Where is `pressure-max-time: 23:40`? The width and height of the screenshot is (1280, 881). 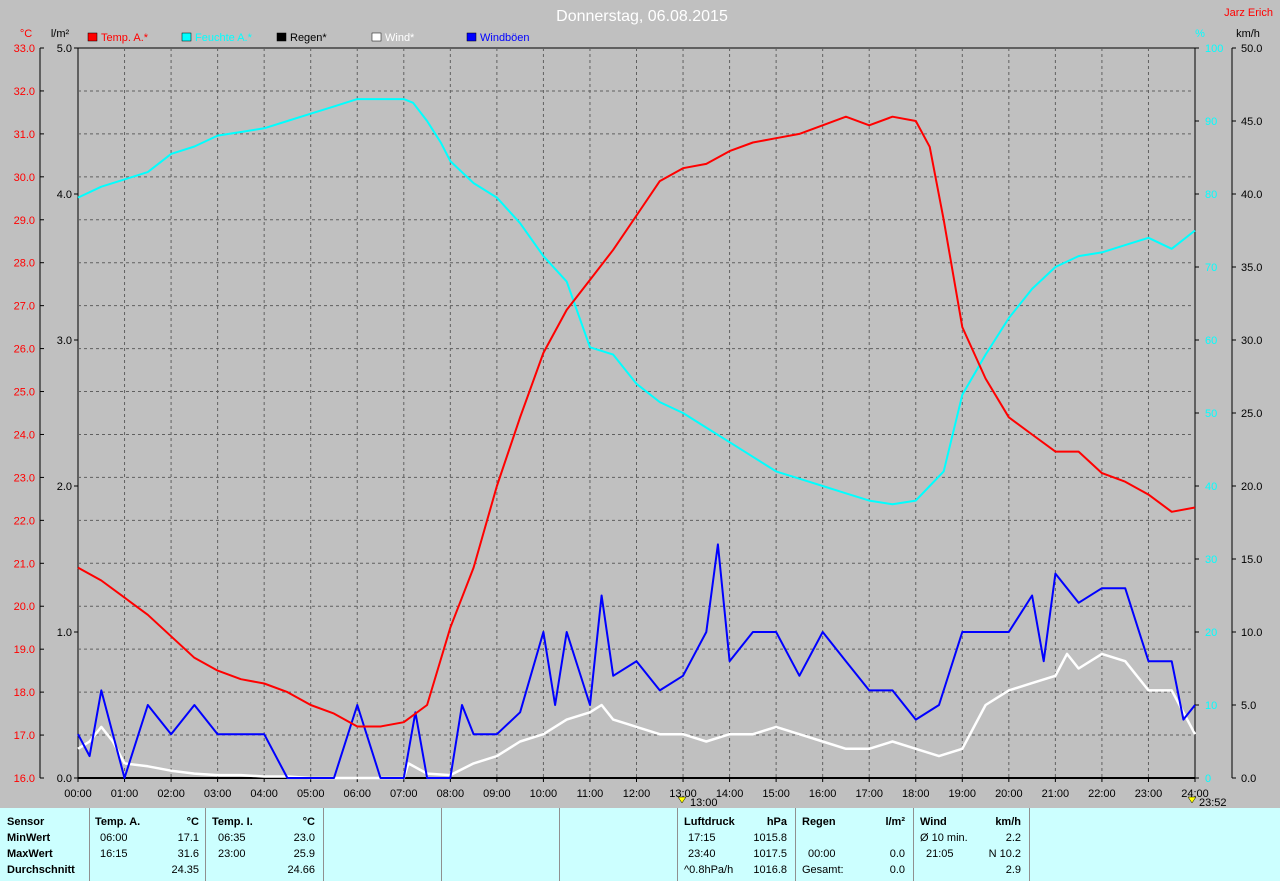
pressure-max-time: 23:40 is located at coordinates (702, 854).